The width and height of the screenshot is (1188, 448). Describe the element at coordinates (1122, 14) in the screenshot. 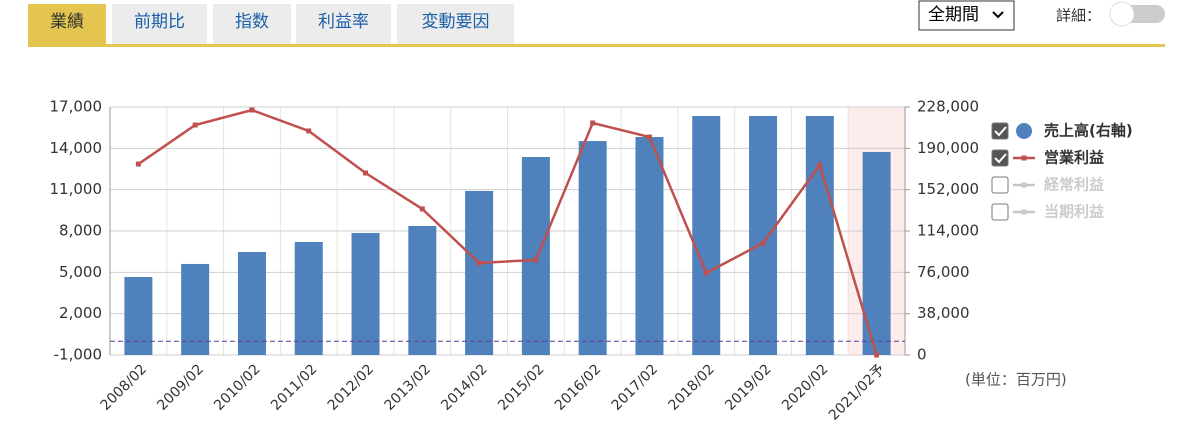

I see `toggle-knob` at that location.